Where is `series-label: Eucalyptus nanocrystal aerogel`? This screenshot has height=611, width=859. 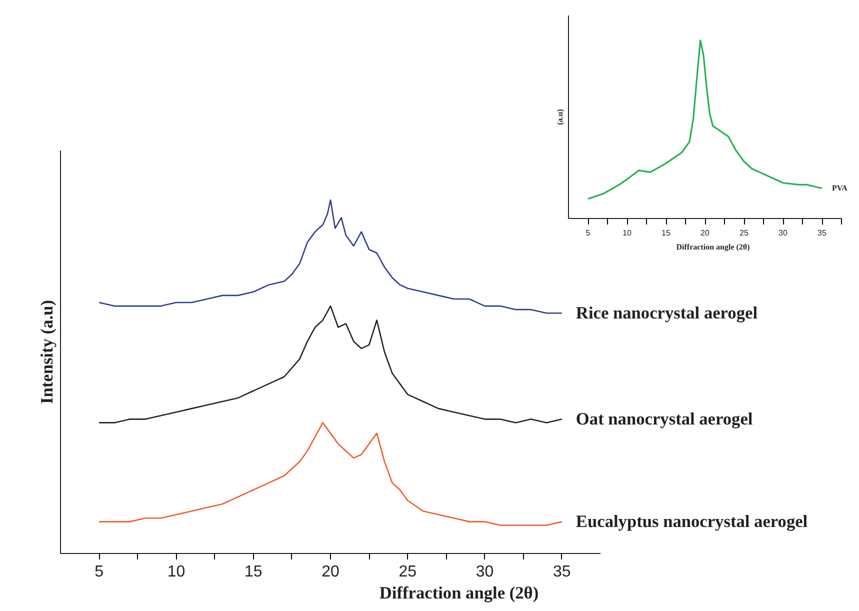
series-label: Eucalyptus nanocrystal aerogel is located at coordinates (692, 522).